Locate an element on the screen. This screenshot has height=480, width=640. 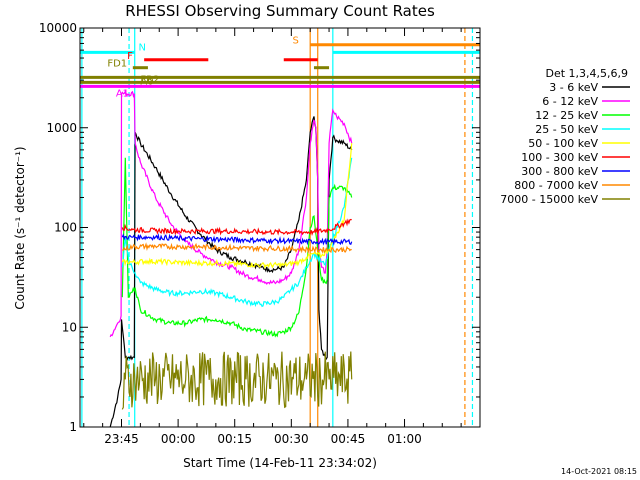
x-tick-label: 00:45 is located at coordinates (348, 439).